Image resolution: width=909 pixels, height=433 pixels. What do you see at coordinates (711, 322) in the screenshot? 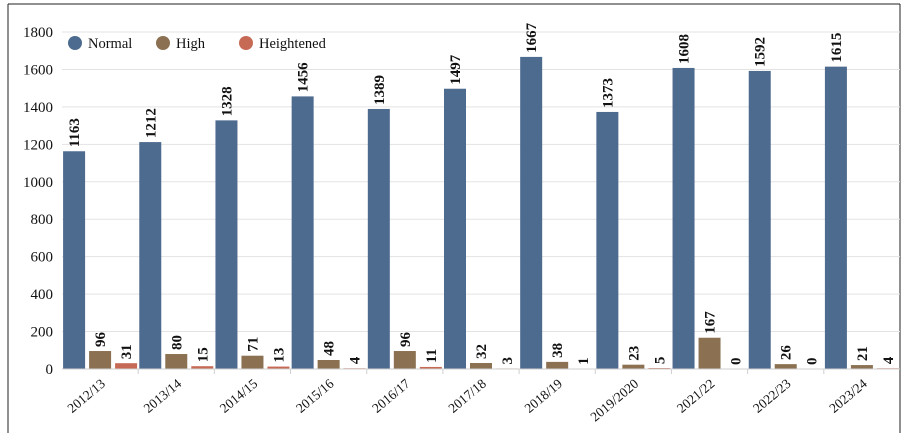
I see `data-label: 167` at bounding box center [711, 322].